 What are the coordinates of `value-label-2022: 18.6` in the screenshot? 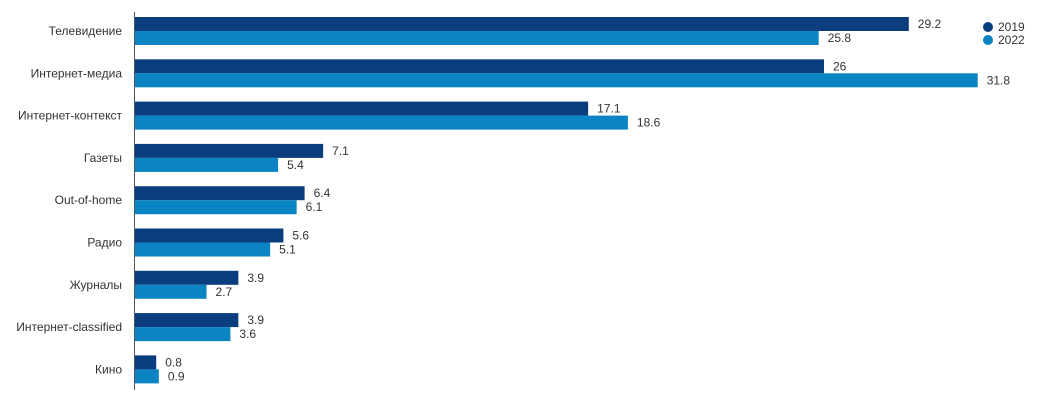 It's located at (649, 123).